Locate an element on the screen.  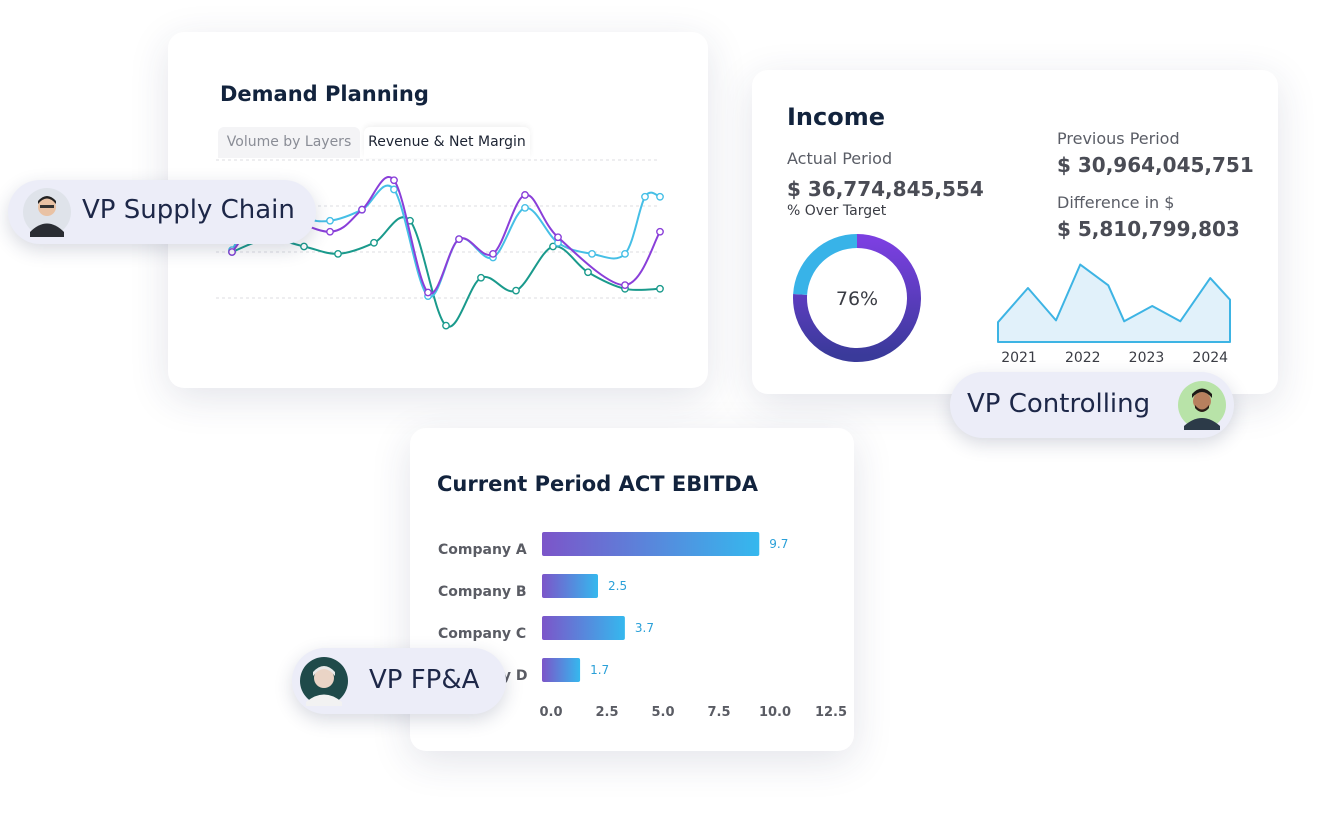
donut-label: 76% is located at coordinates (857, 299).